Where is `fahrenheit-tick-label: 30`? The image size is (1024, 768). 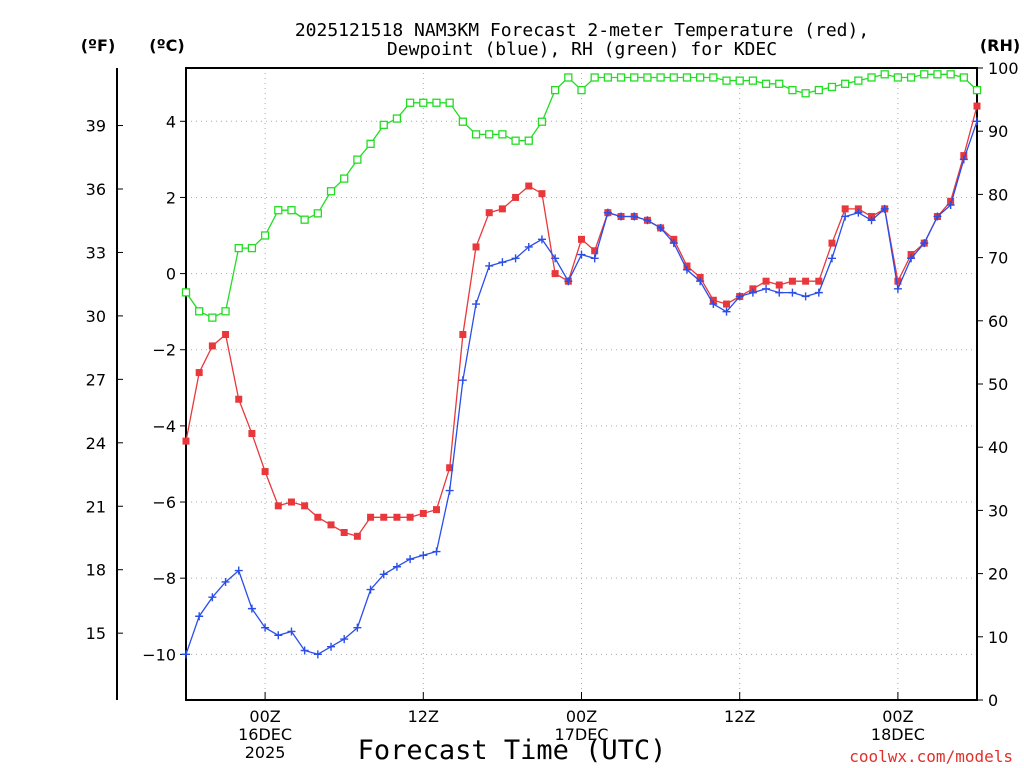
fahrenheit-tick-label: 30 is located at coordinates (96, 316).